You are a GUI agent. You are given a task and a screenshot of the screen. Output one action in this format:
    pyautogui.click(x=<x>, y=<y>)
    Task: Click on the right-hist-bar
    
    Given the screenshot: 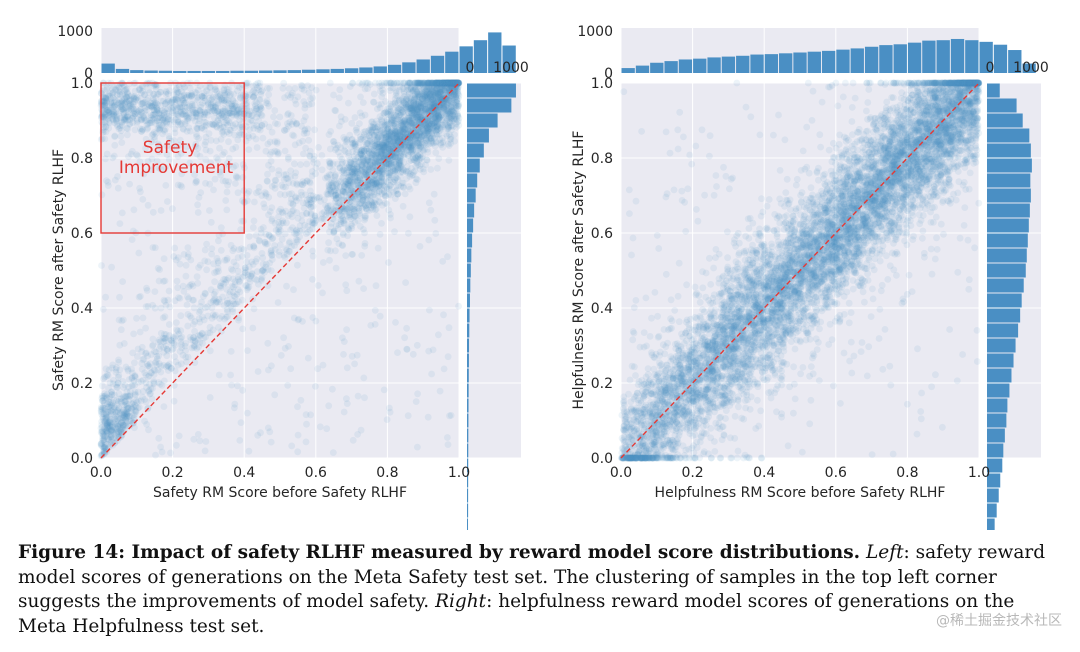 What is the action you would take?
    pyautogui.click(x=468, y=524)
    